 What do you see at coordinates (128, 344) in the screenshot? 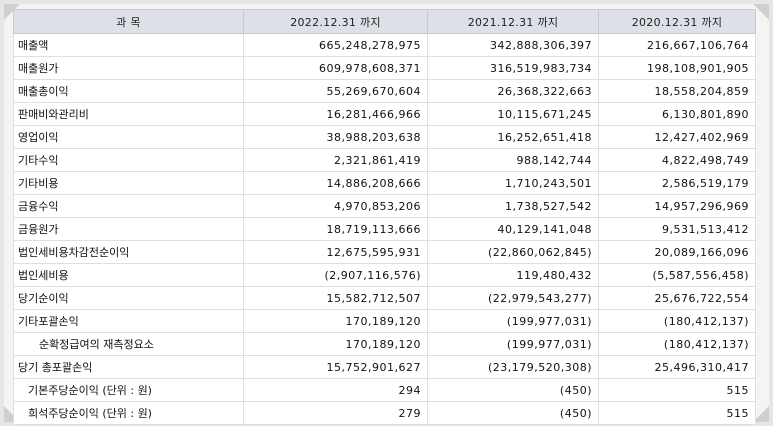
I see `row-label: 순확정급여의 재측정요소` at bounding box center [128, 344].